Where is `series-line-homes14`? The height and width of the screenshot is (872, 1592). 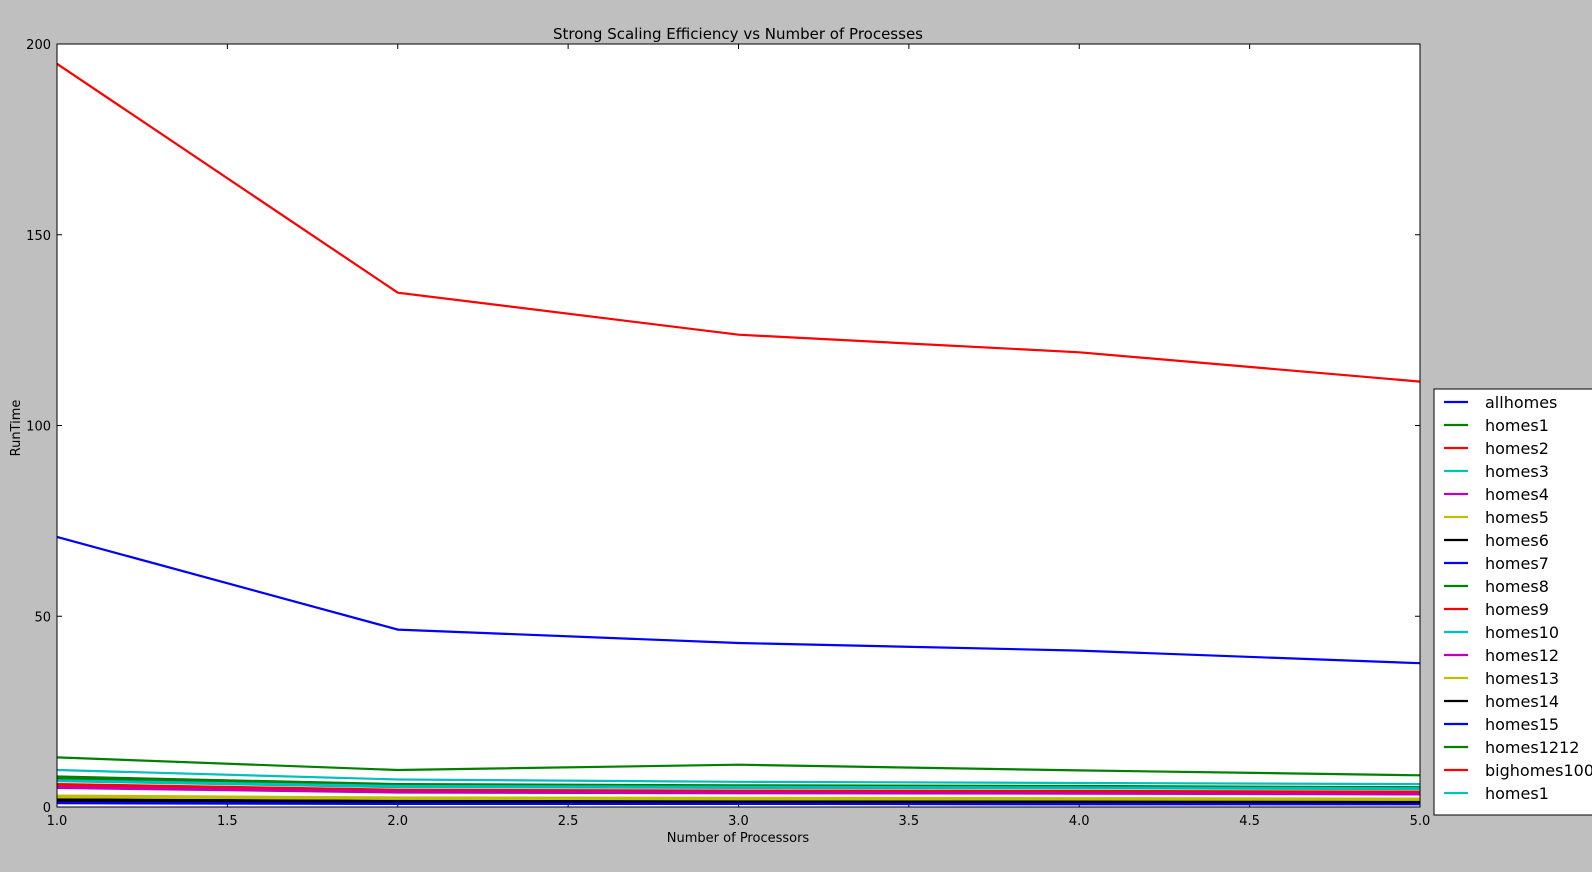 series-line-homes14 is located at coordinates (738, 801).